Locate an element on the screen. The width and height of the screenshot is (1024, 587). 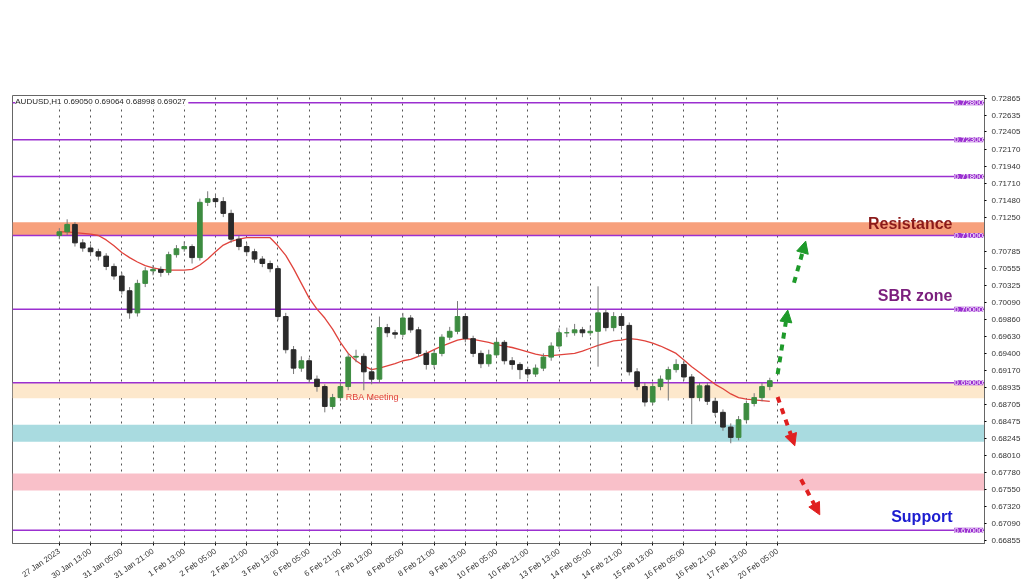
y-tick-label: 0.72170 is located at coordinates (1006, 149).